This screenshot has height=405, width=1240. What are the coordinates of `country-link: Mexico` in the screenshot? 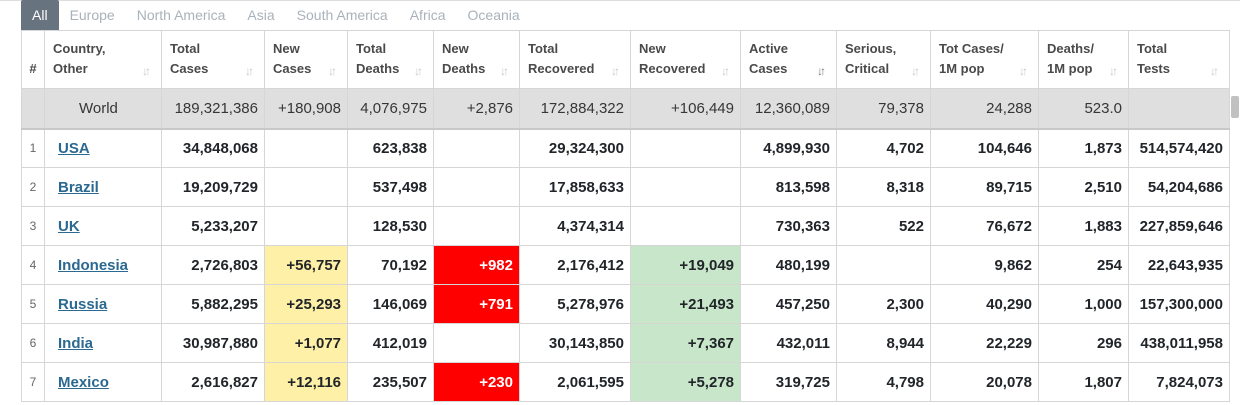 It's located at (83, 382).